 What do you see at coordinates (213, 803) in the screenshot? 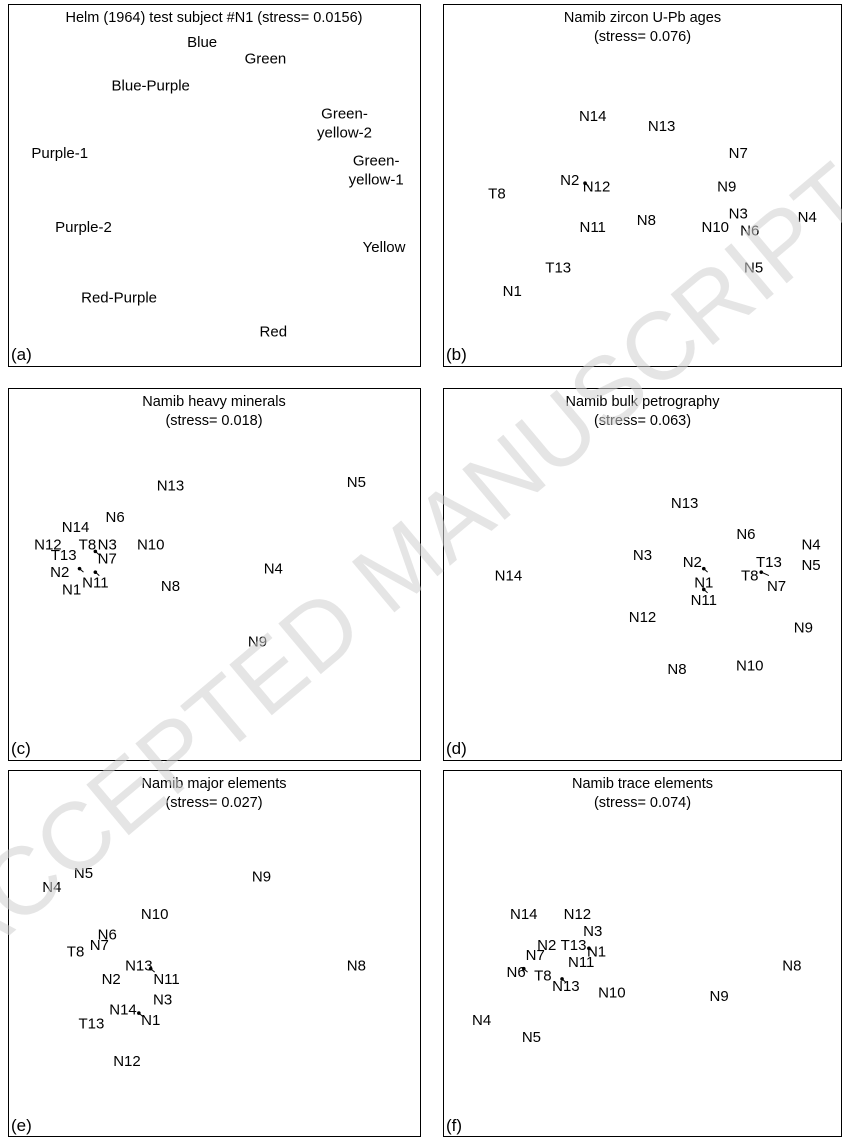
I see `panel-title: (stress= 0.027)` at bounding box center [213, 803].